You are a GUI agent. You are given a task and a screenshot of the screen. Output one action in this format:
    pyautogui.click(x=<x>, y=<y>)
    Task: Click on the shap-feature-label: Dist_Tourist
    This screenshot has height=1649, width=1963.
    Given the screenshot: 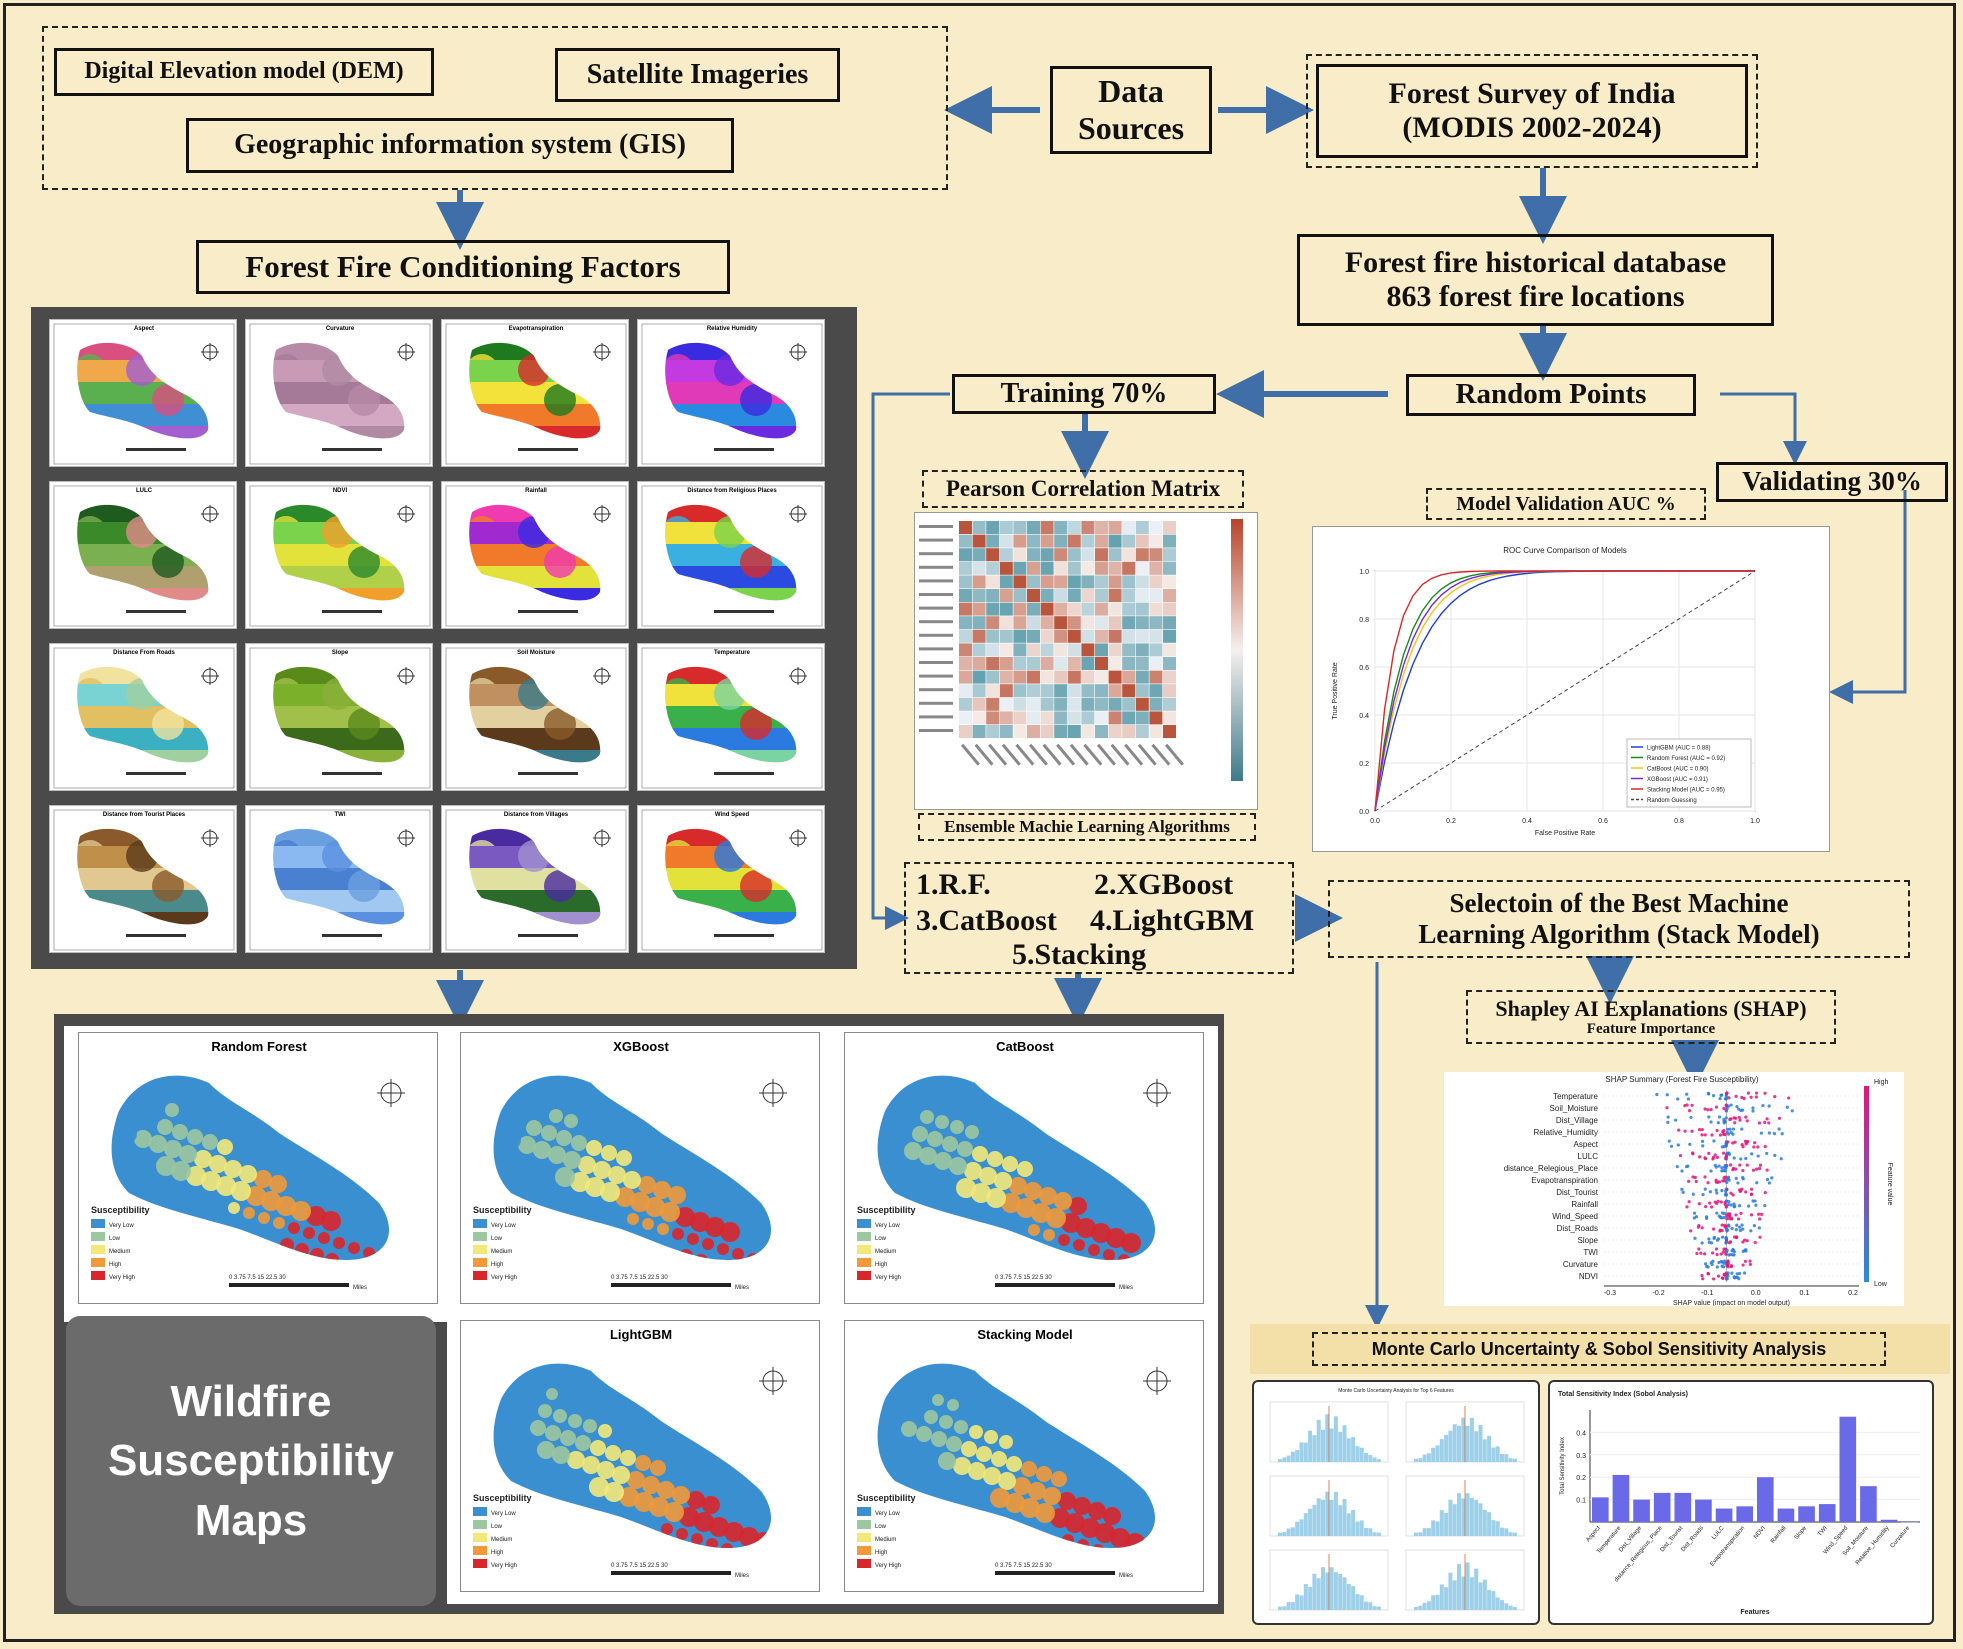 What is the action you would take?
    pyautogui.click(x=1577, y=1192)
    